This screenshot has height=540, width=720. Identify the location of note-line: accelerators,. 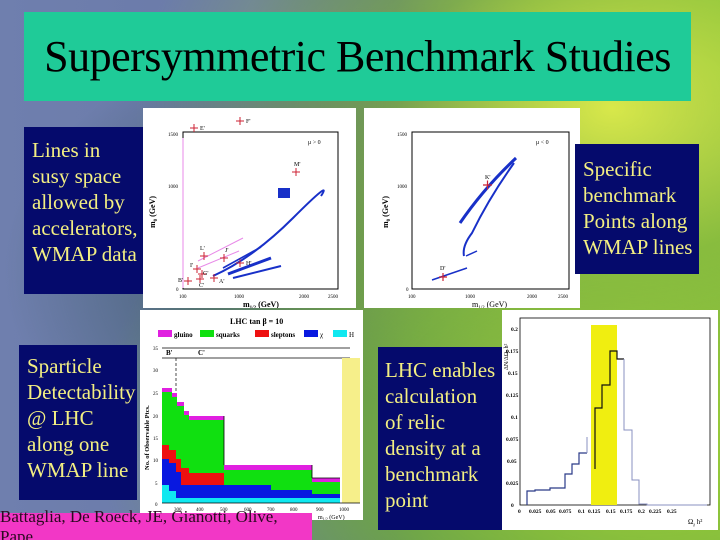
(85, 228).